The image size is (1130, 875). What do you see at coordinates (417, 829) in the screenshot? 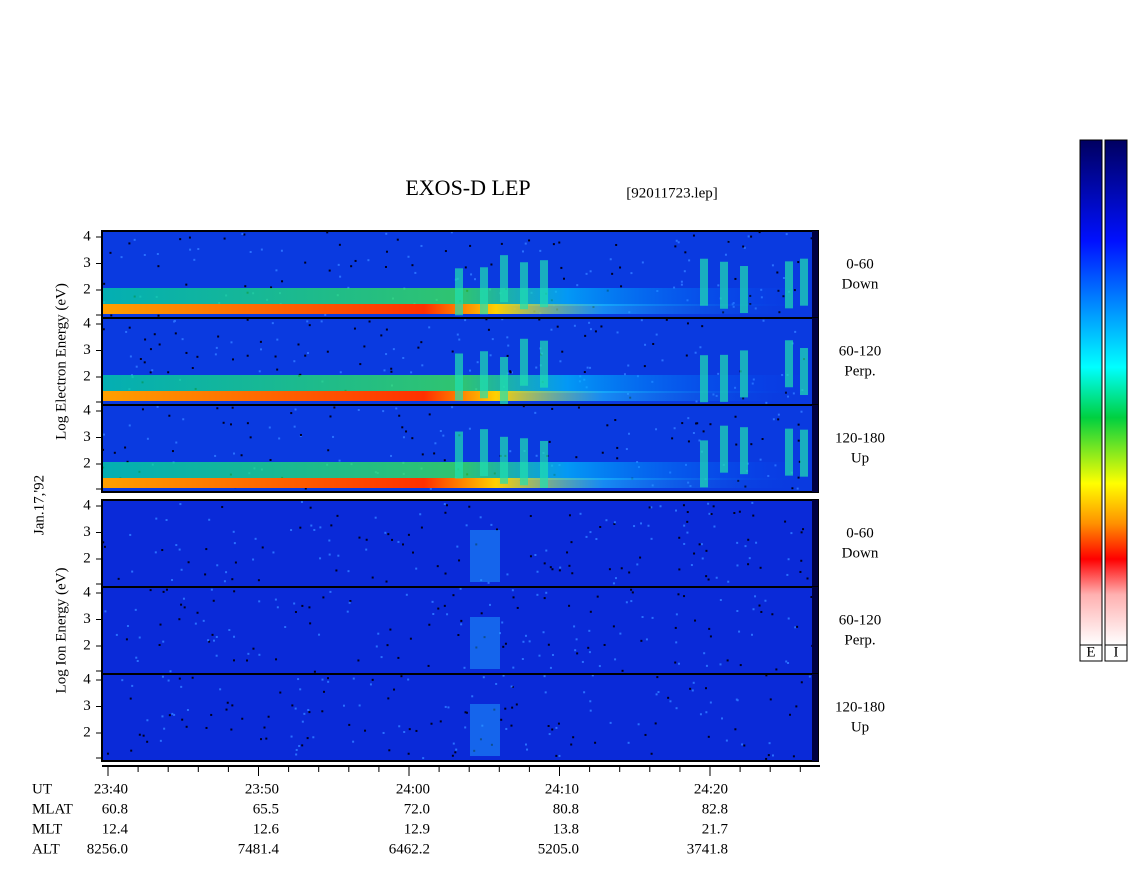
I see `row-value: 12.9` at bounding box center [417, 829].